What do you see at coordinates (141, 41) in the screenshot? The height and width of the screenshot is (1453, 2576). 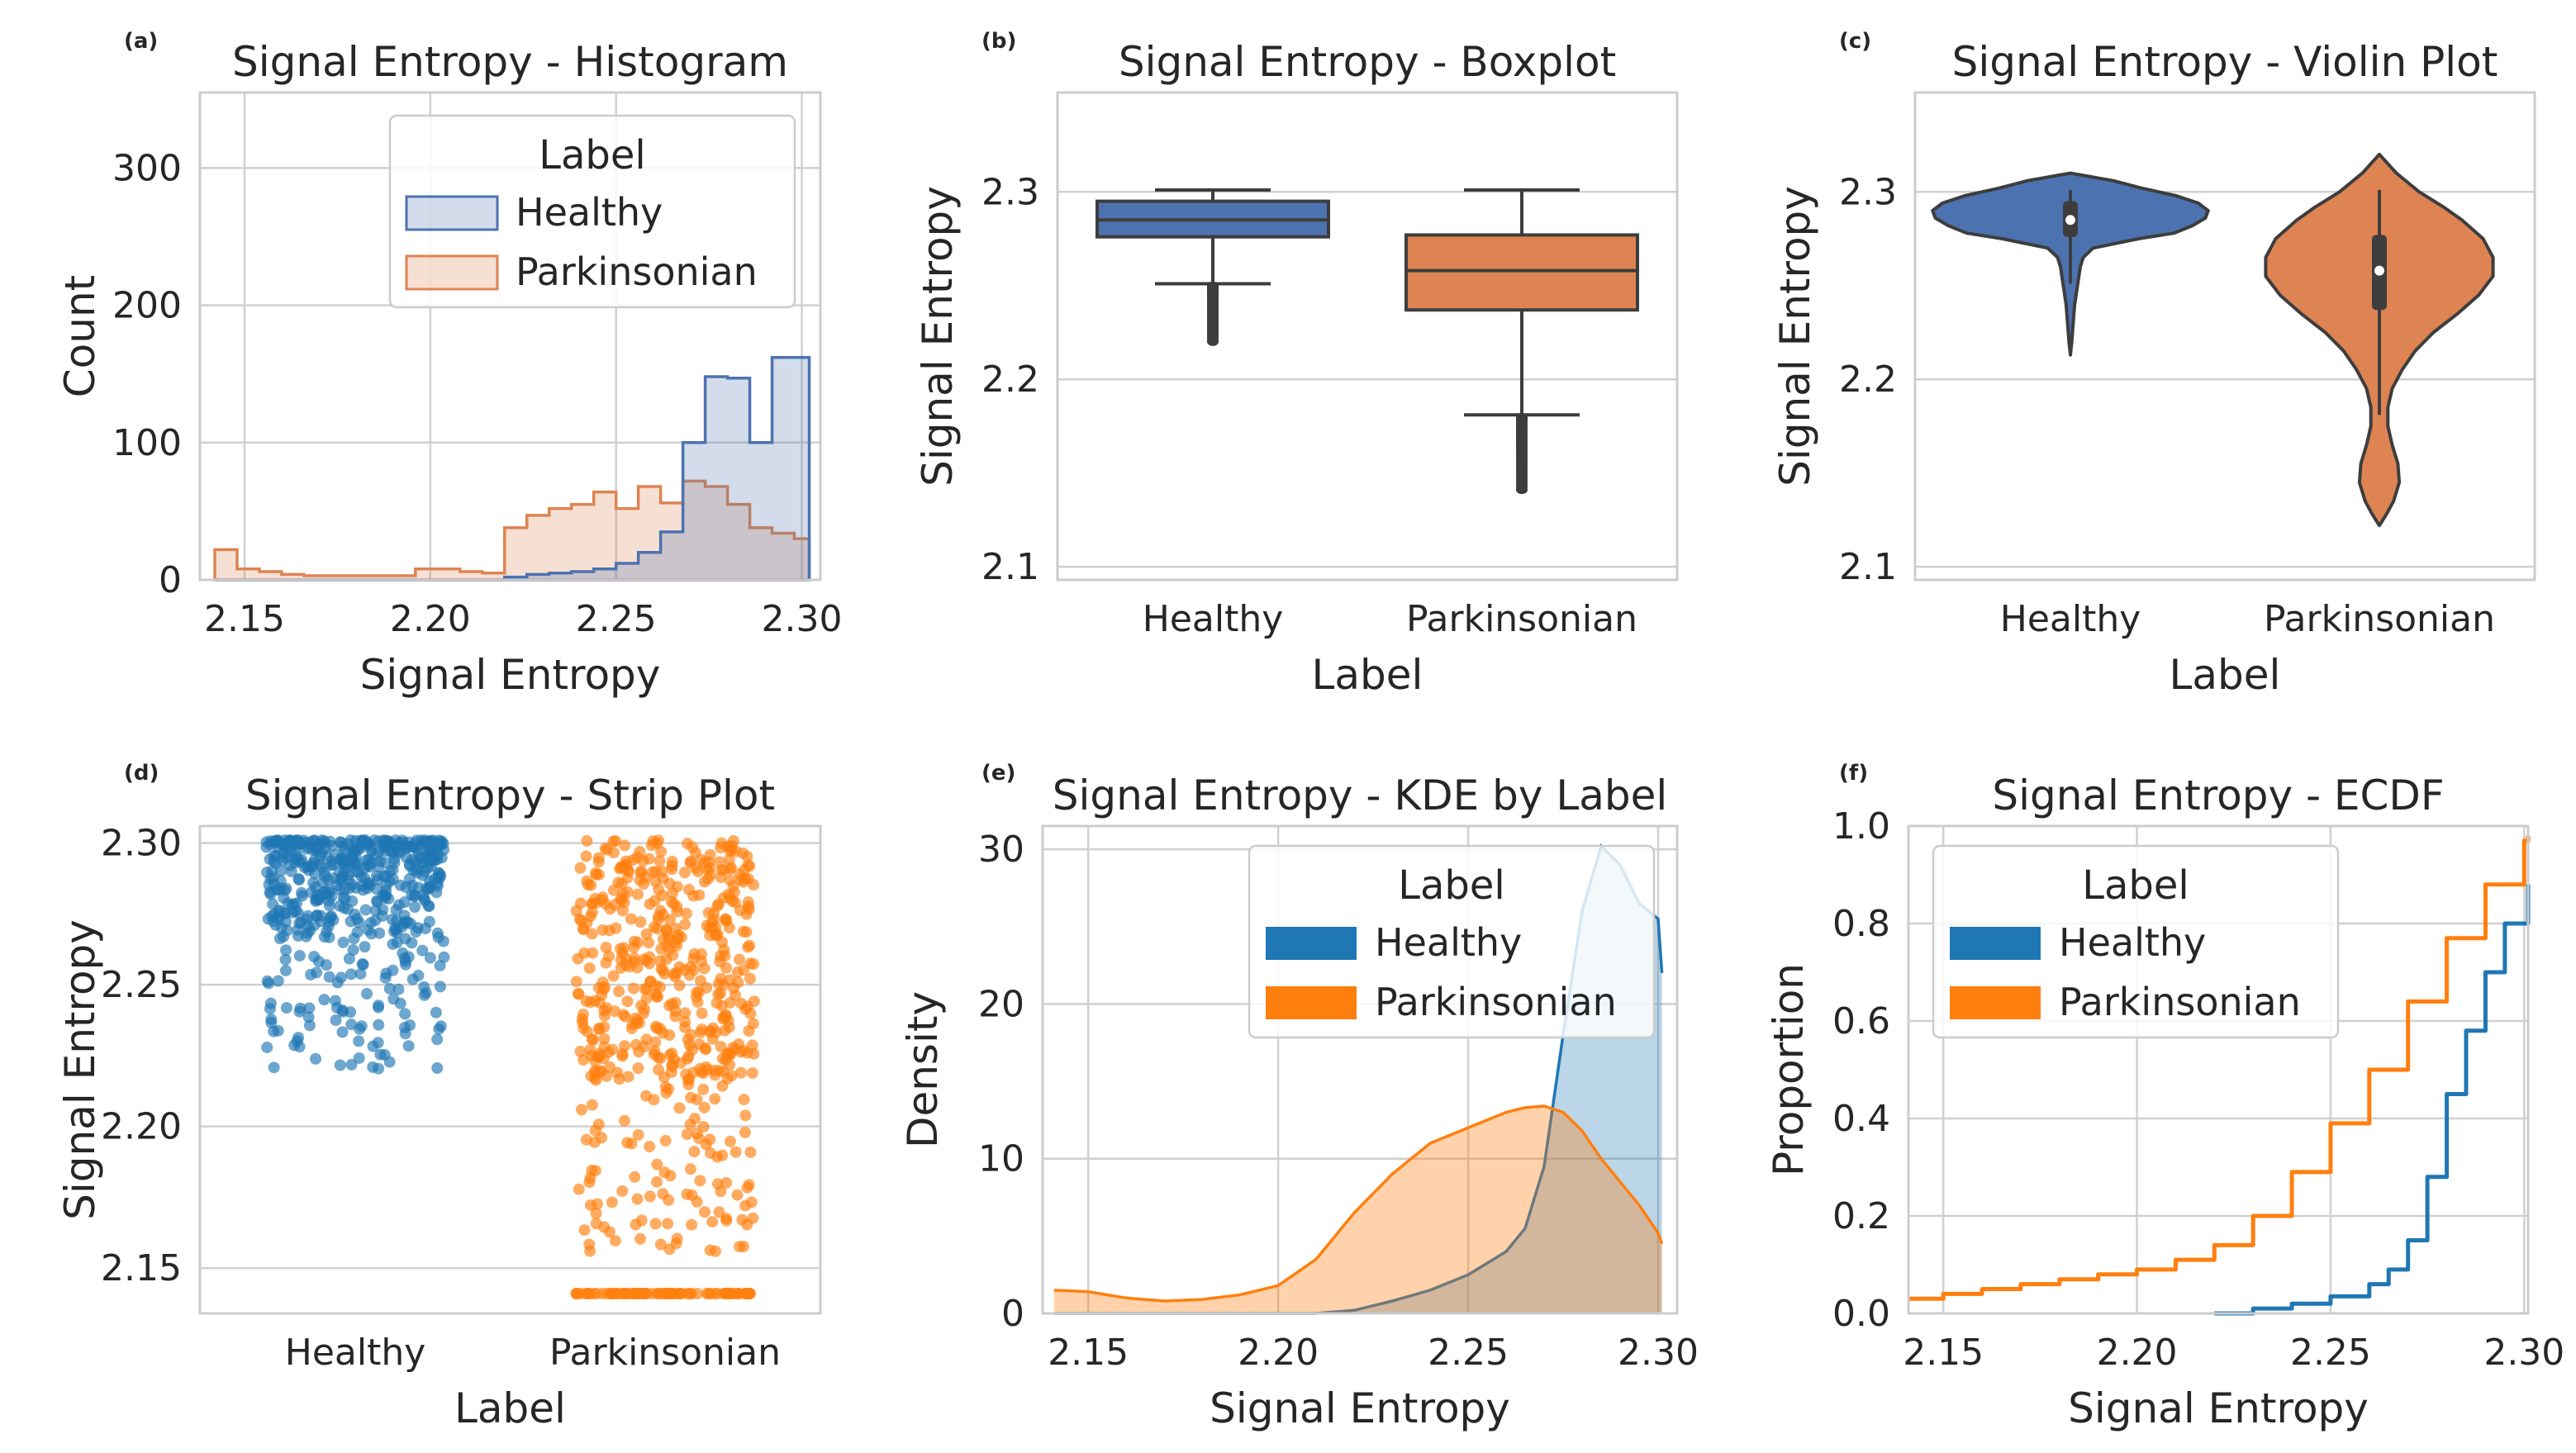 I see `panel-tag: (a)` at bounding box center [141, 41].